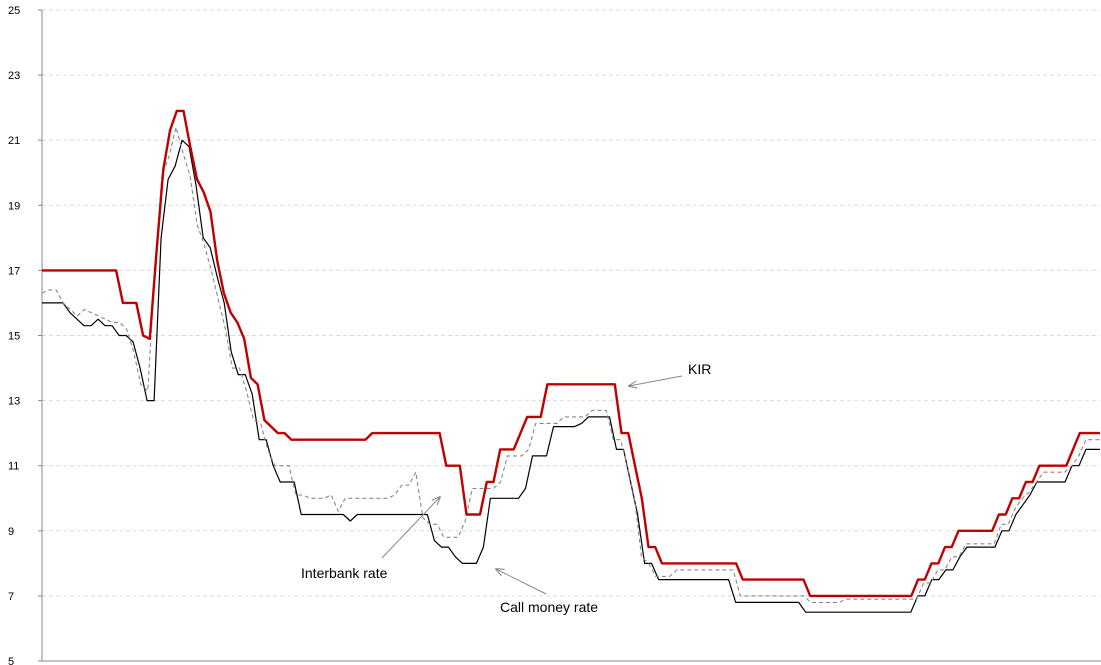  What do you see at coordinates (656, 380) in the screenshot?
I see `kir-arrow` at bounding box center [656, 380].